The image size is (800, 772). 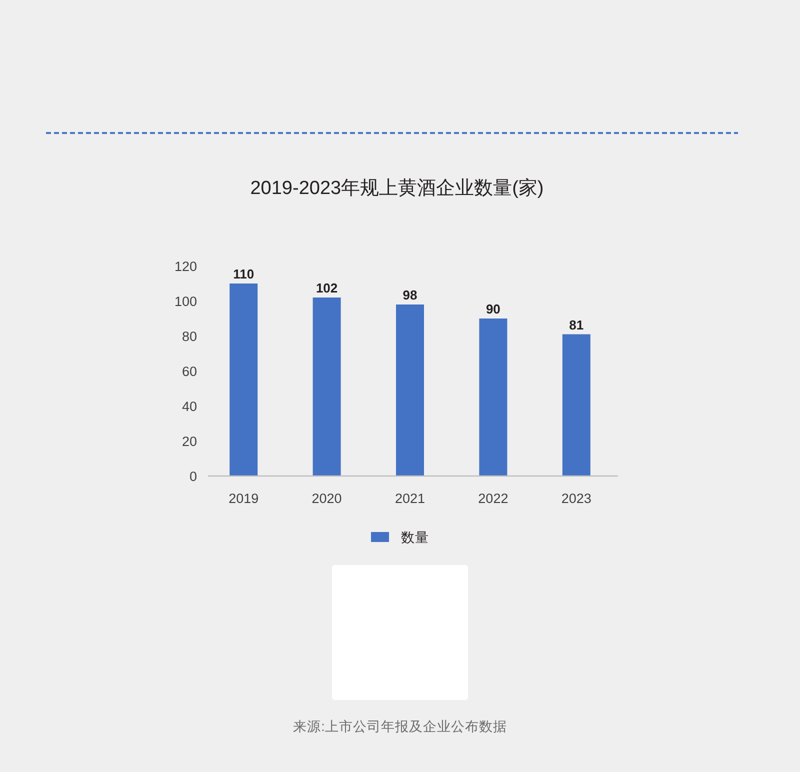 What do you see at coordinates (185, 301) in the screenshot?
I see `y-tick-label: 100` at bounding box center [185, 301].